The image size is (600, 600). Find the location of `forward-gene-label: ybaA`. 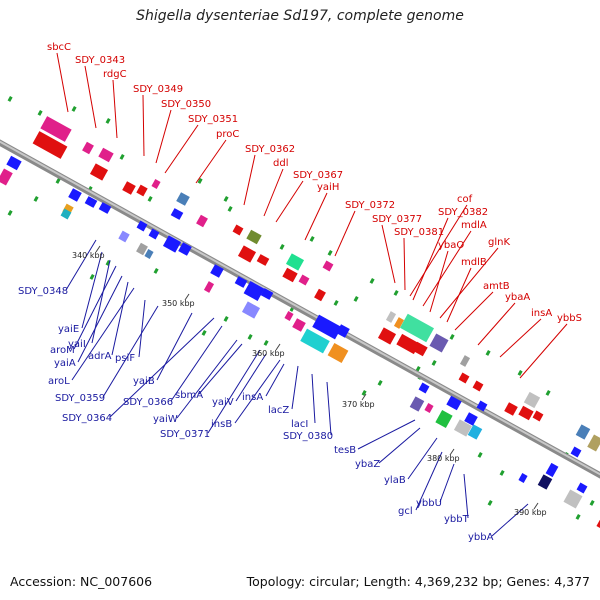

forward-gene-label: ybaA is located at coordinates (517, 297).